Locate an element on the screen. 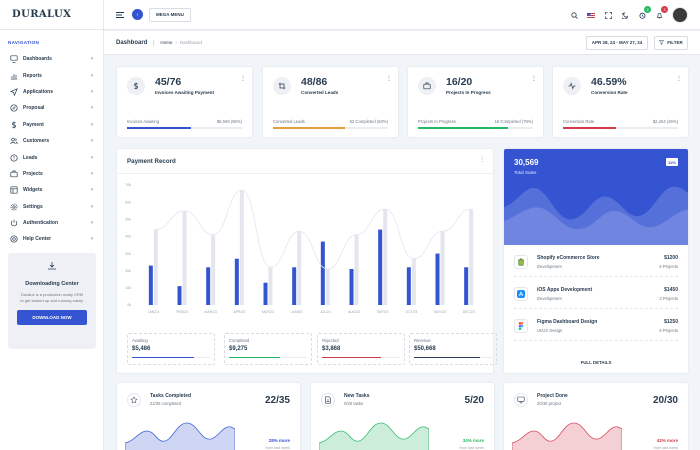  payment-more-icon: ⋮ is located at coordinates (482, 160).